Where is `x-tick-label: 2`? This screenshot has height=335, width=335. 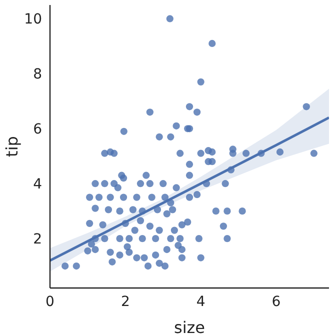
x-tick-label: 2 is located at coordinates (125, 302).